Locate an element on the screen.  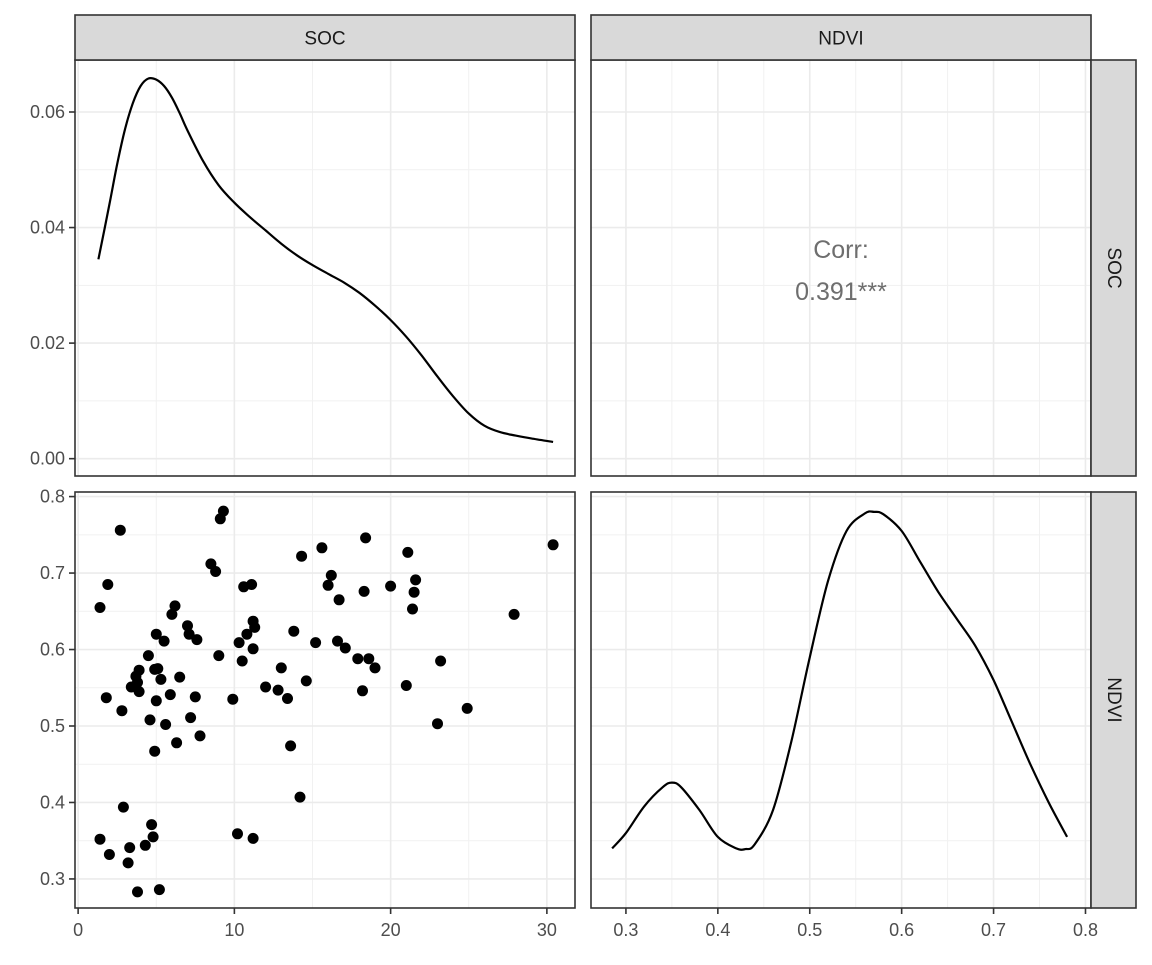
strip-right-soc is located at coordinates (1113, 268).